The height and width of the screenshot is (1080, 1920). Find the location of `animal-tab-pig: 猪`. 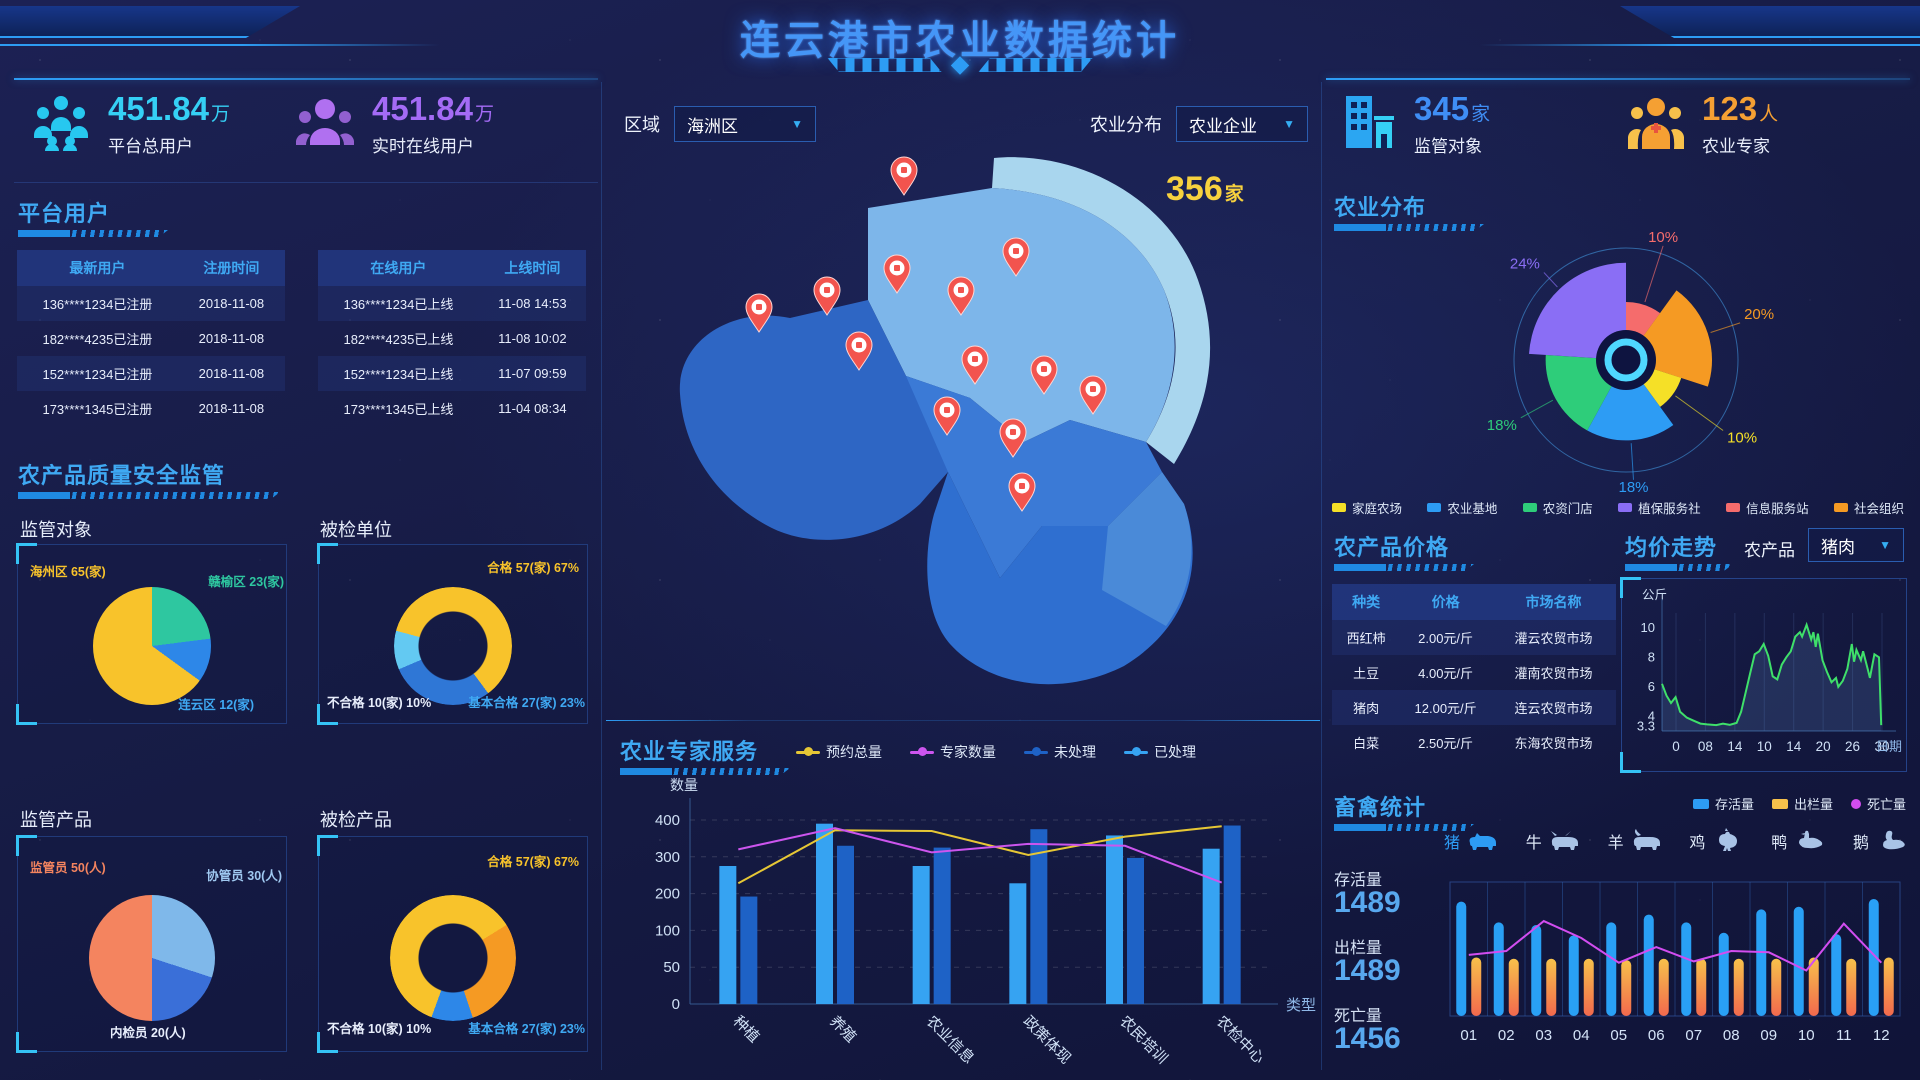

animal-tab-pig: 猪 is located at coordinates (1471, 841).